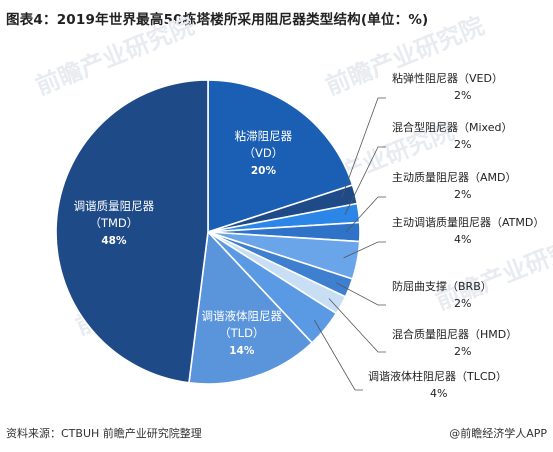  Describe the element at coordinates (114, 206) in the screenshot. I see `slice-label-tmd-name: 调谐质量阻尼器` at that location.